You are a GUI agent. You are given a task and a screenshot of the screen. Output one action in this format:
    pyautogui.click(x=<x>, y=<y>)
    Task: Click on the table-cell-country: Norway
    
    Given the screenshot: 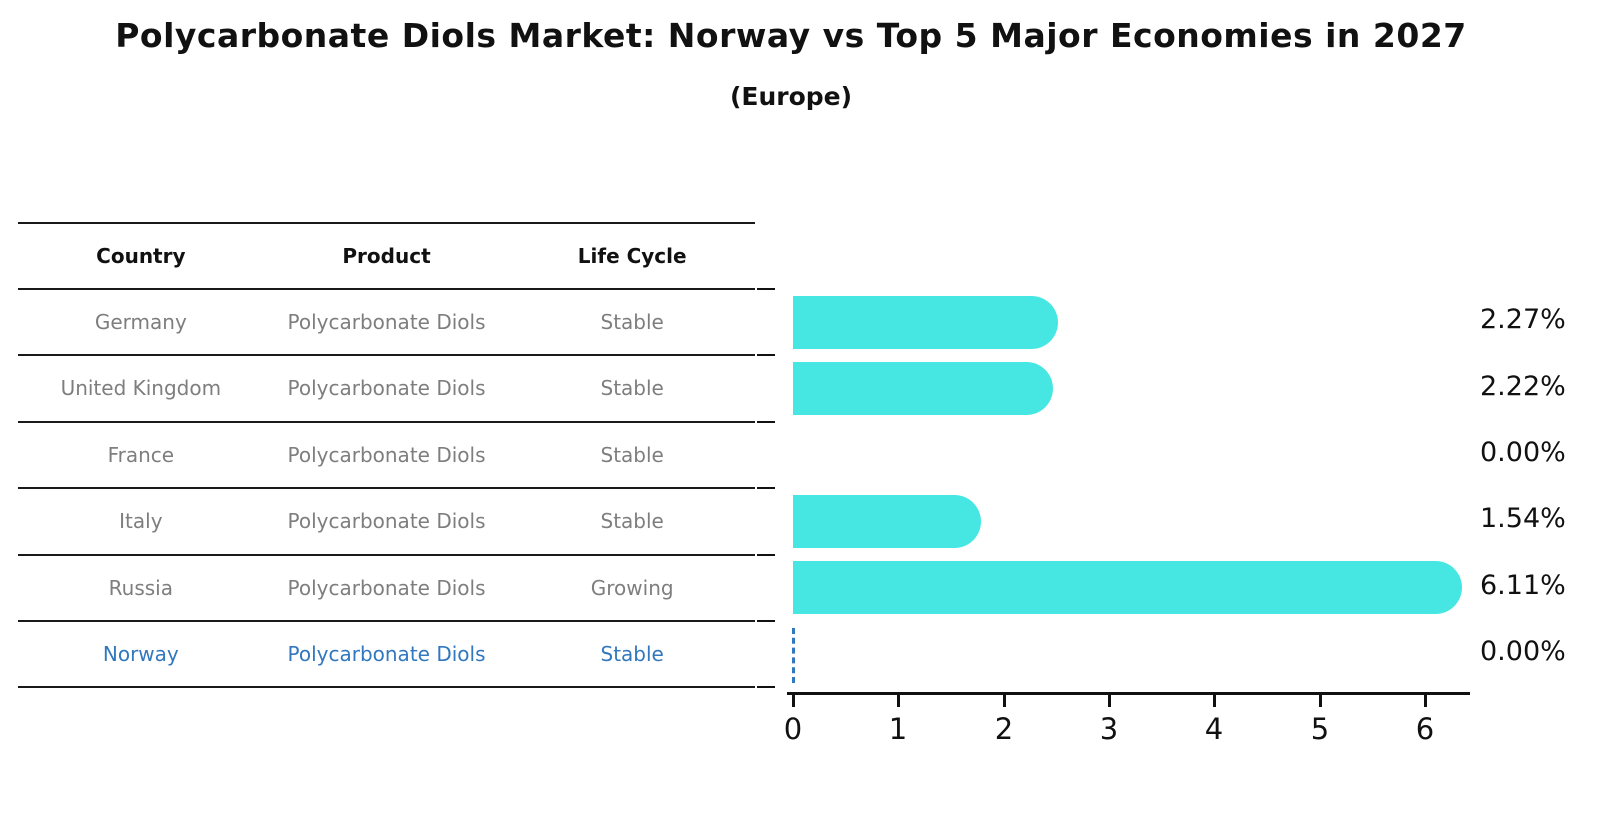 What is the action you would take?
    pyautogui.click(x=140, y=654)
    